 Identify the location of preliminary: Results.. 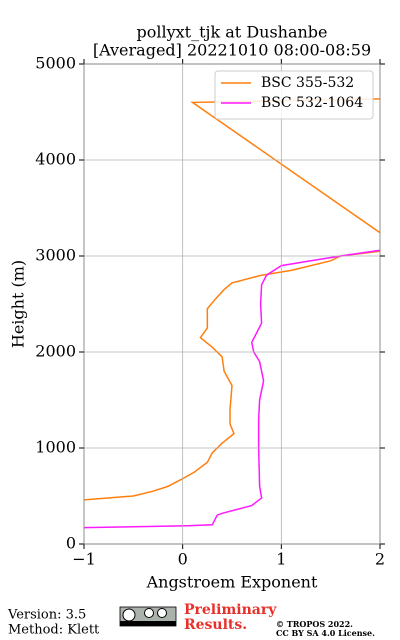
(215, 625).